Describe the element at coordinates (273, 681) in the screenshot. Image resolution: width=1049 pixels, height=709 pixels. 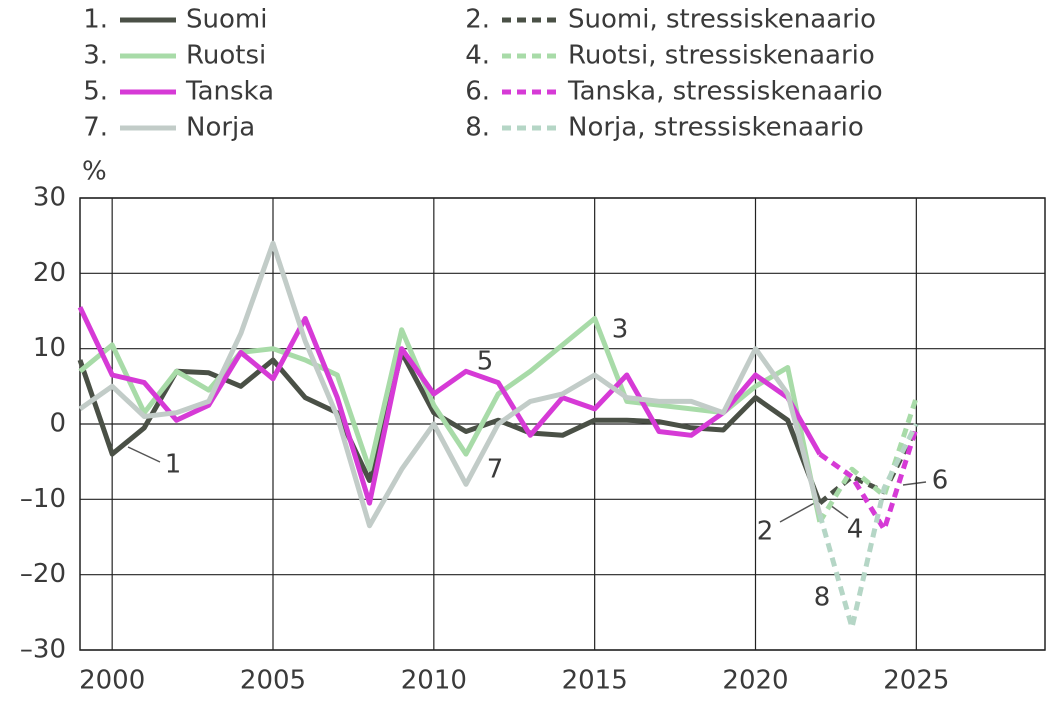
I see `x-tick-label: 2005` at that location.